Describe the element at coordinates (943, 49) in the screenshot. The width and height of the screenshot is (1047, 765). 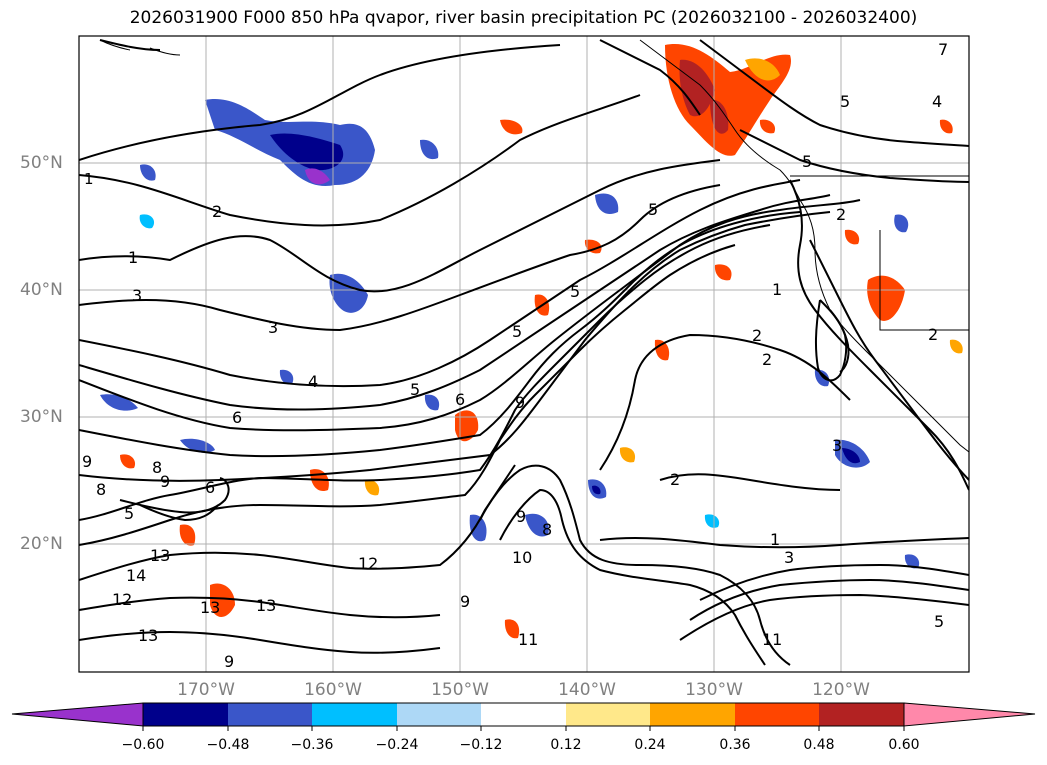
I see `contour-label: 7` at that location.